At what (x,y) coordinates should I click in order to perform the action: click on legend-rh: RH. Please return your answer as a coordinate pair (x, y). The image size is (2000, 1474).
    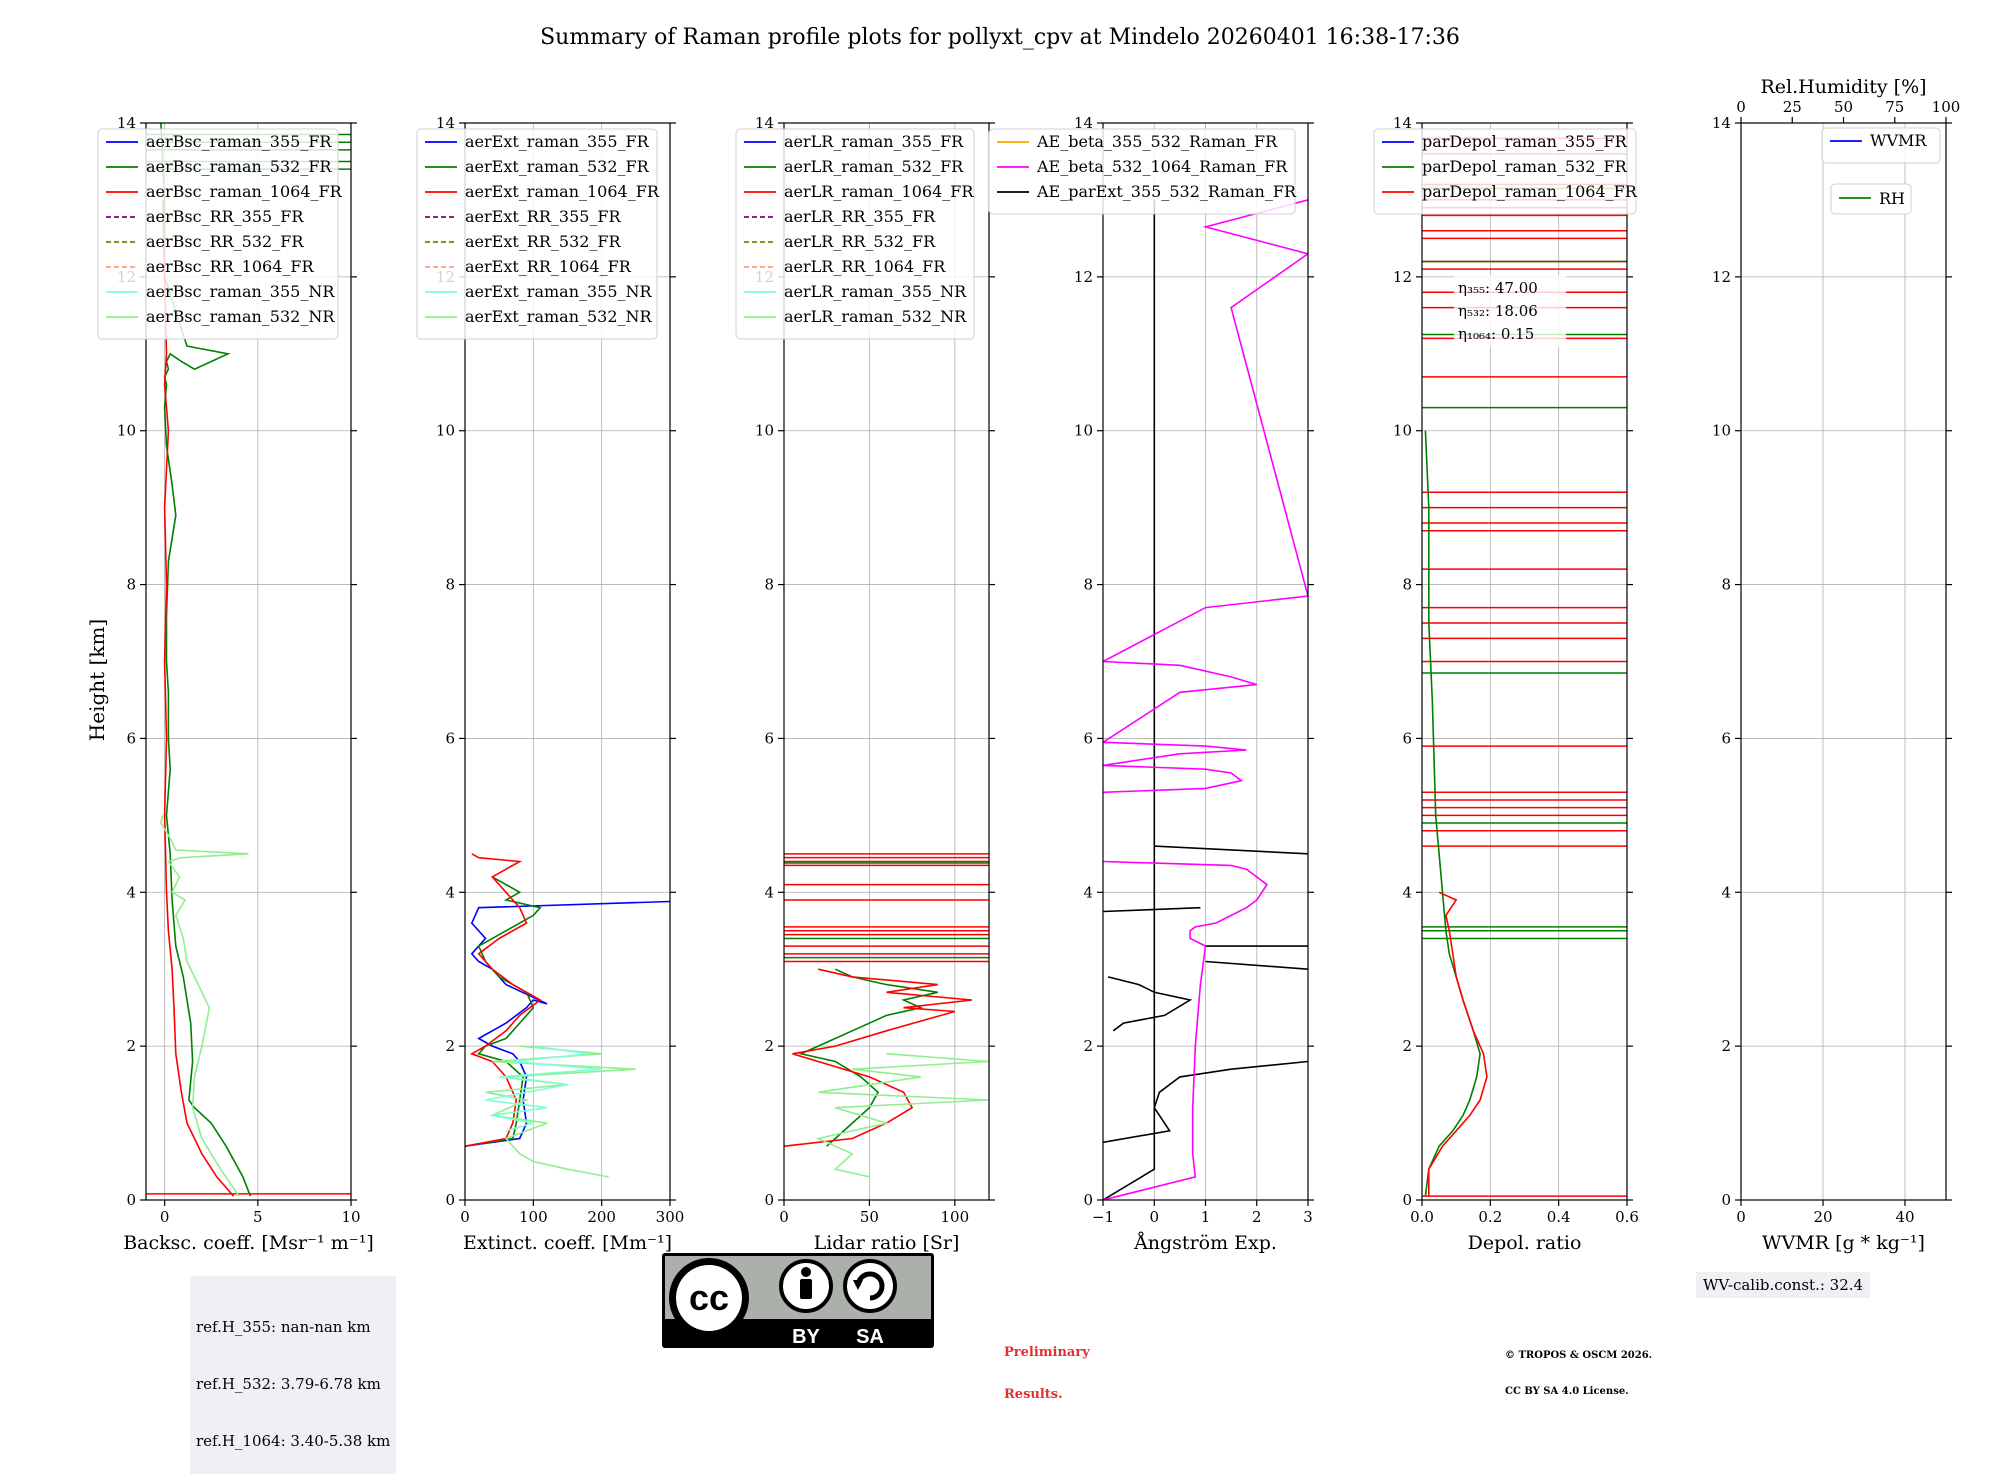
    Looking at the image, I should click on (1871, 199).